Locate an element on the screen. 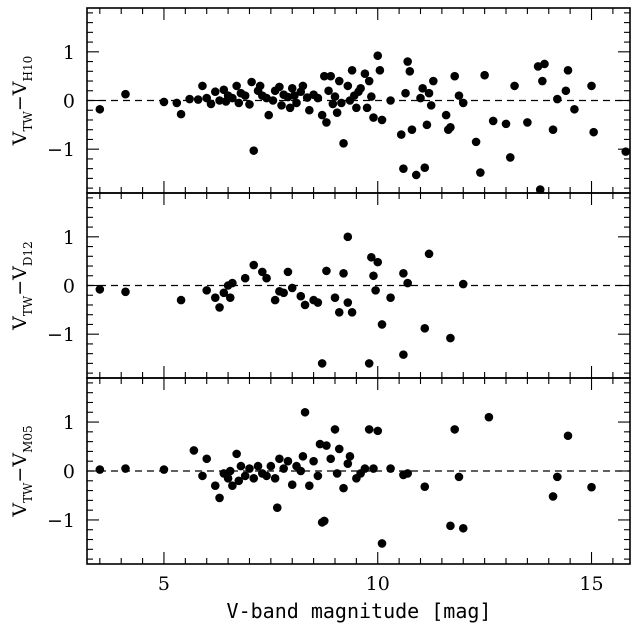  y-axis-label-m05: VTW−VM05 is located at coordinates (22, 471).